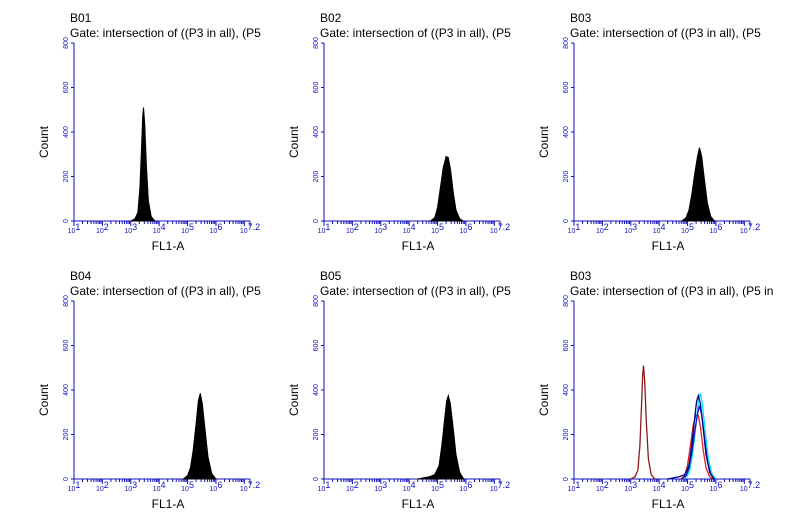 Image resolution: width=800 pixels, height=531 pixels. Describe the element at coordinates (331, 18) in the screenshot. I see `panel-title: B02` at that location.